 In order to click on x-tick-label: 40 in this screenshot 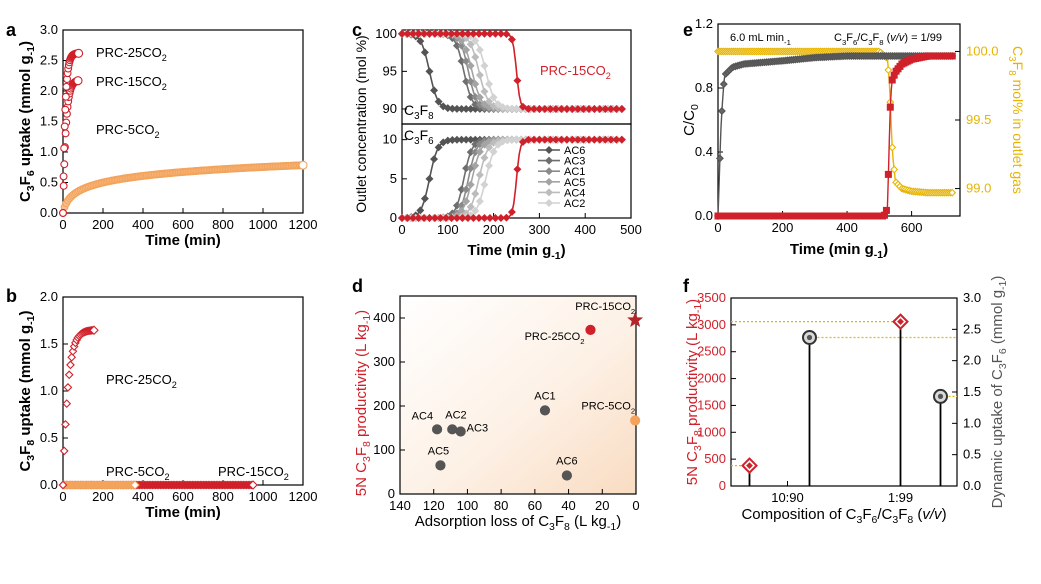, I will do `click(568, 505)`.